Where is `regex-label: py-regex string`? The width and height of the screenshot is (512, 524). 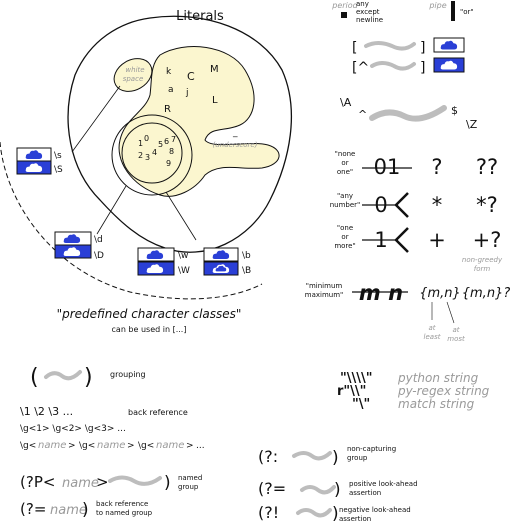
regex-label: py-regex string is located at coordinates (443, 391).